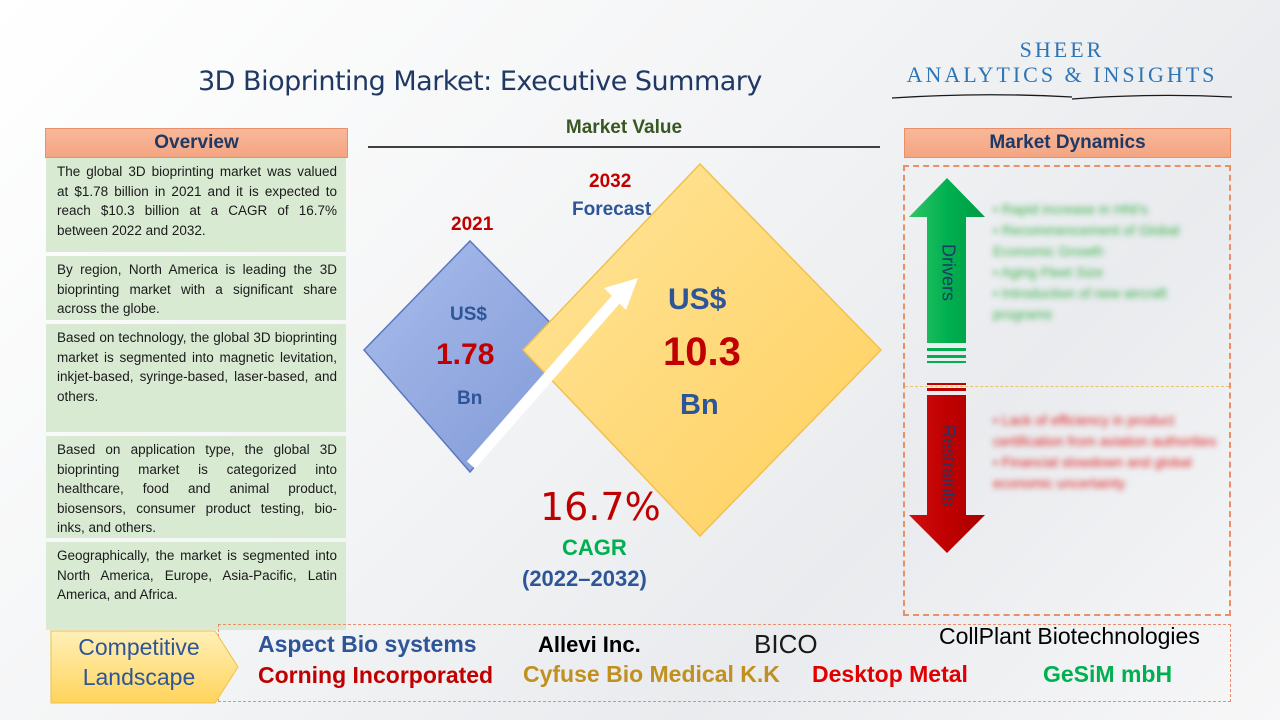  I want to click on company-name: Aspect Bio systems, so click(367, 644).